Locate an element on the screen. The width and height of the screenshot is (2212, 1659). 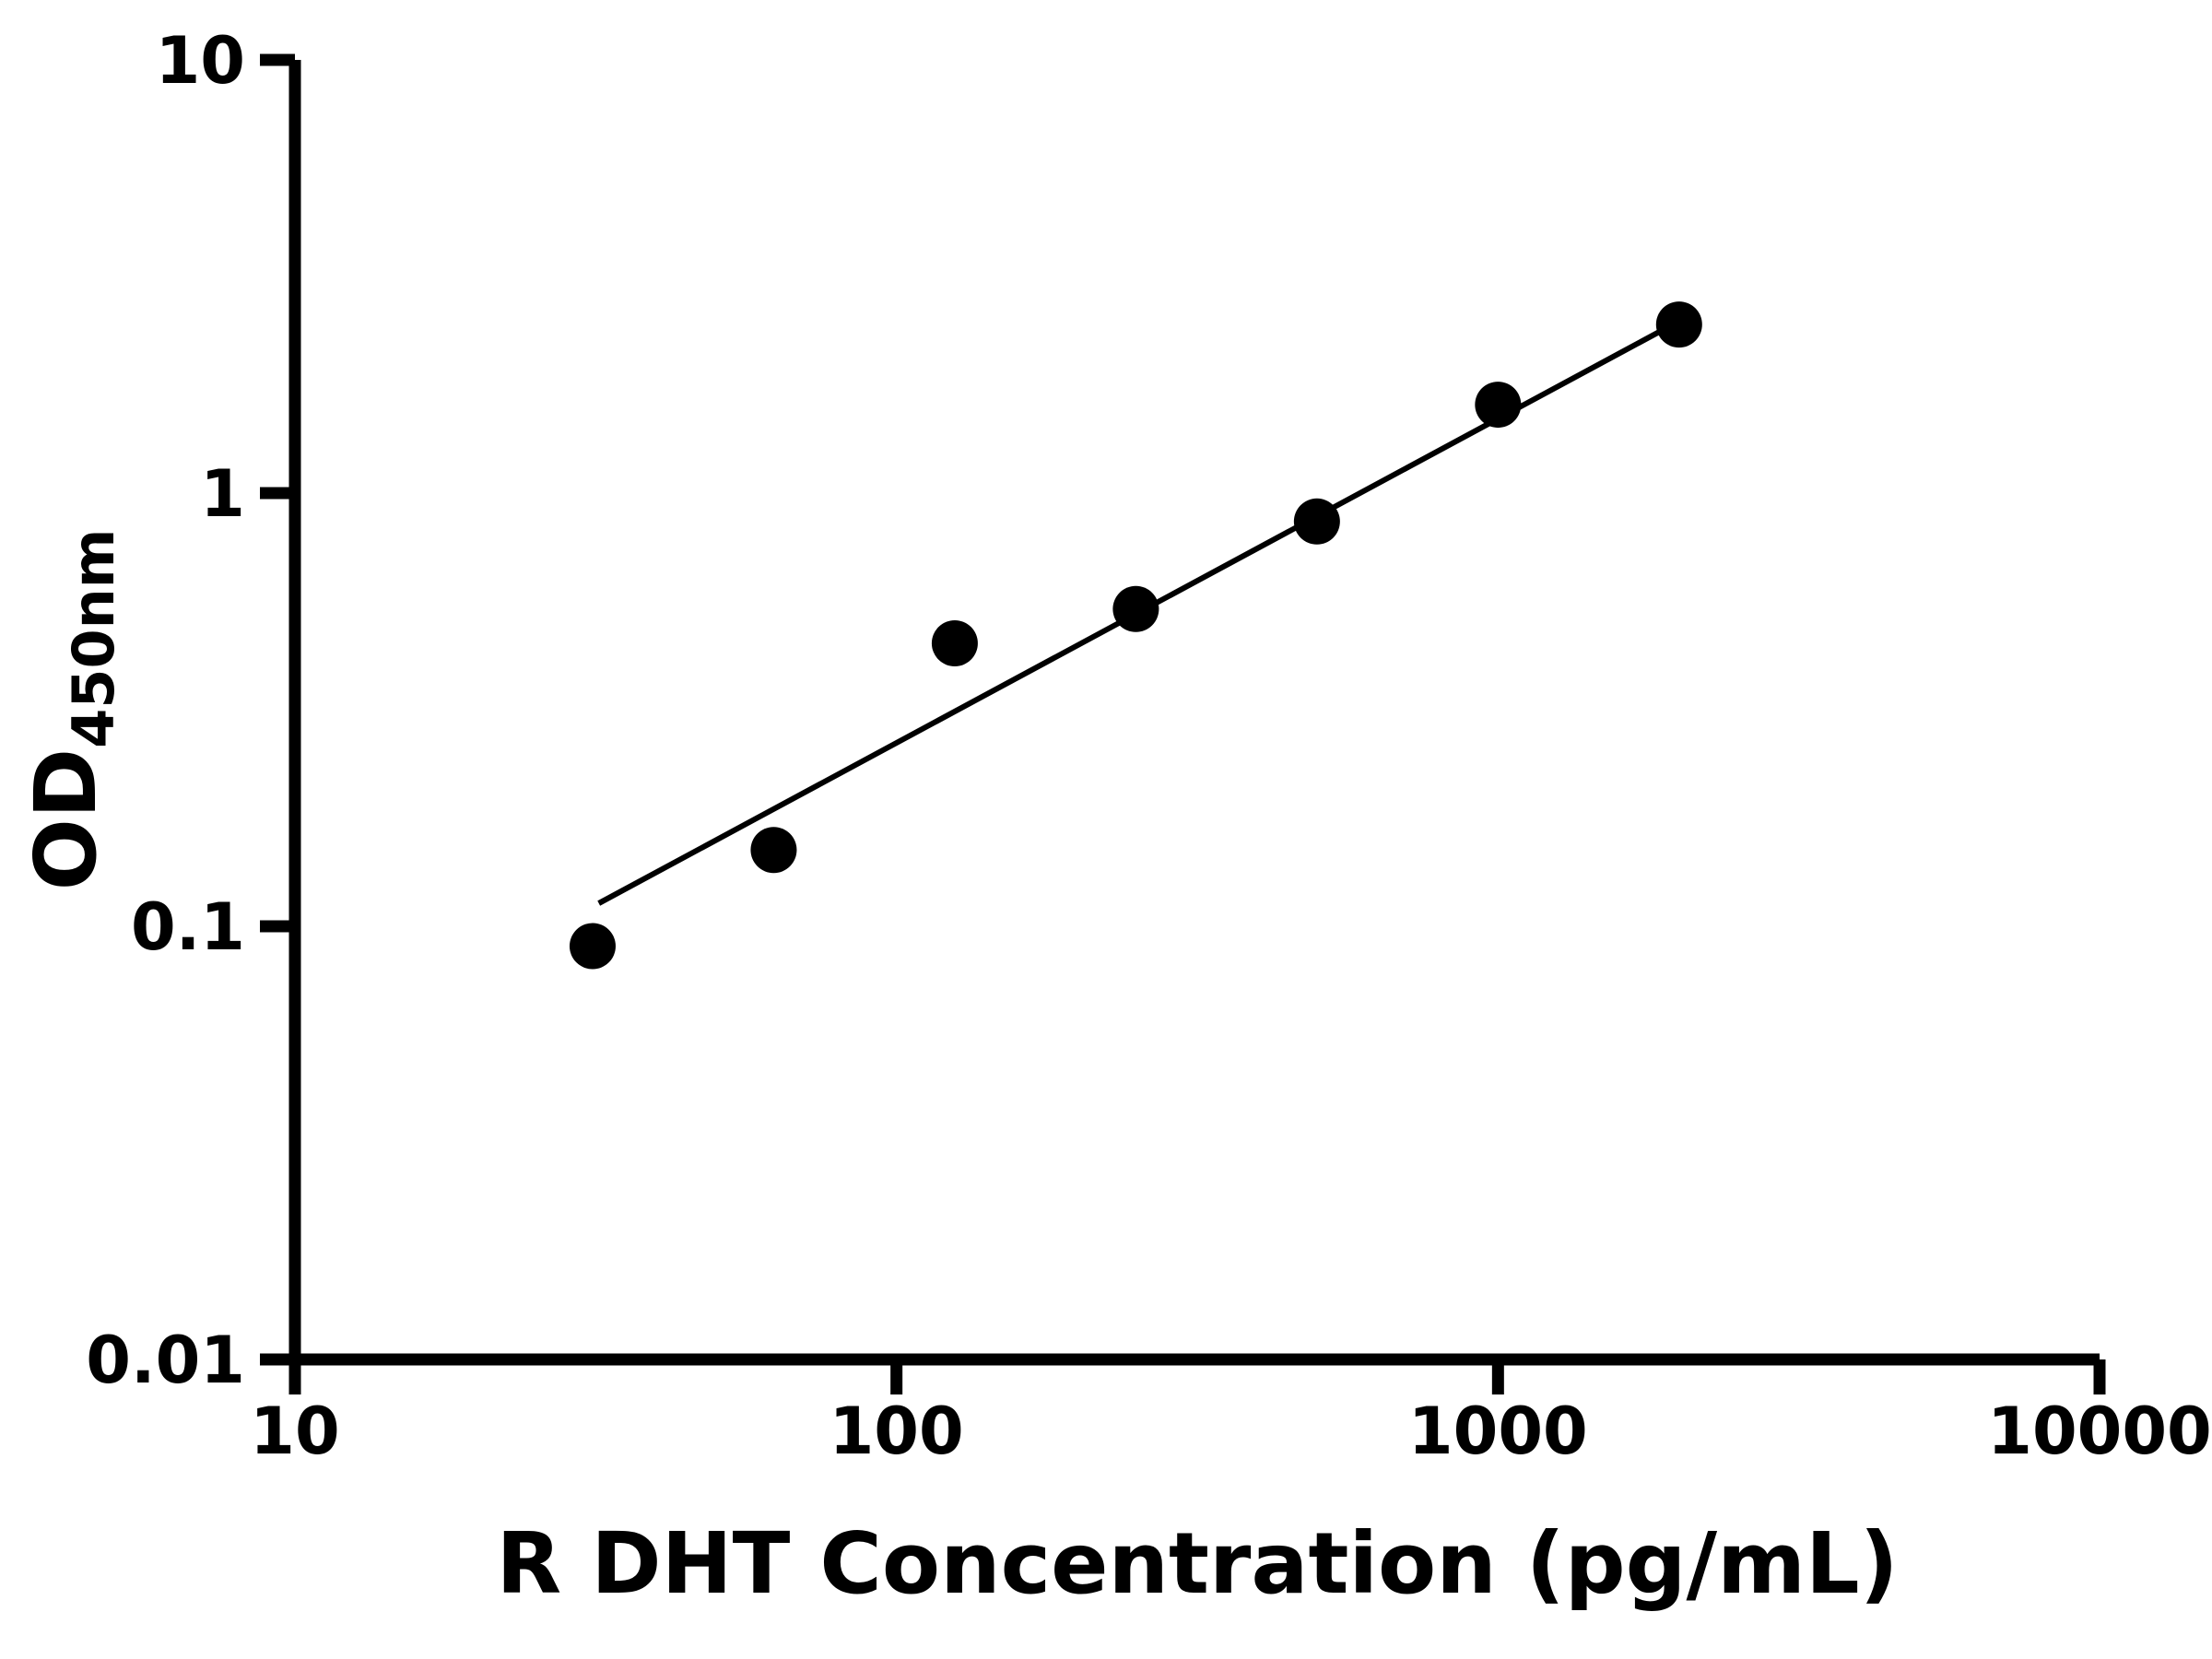
y-tick-label: 0.01 is located at coordinates (165, 1360).